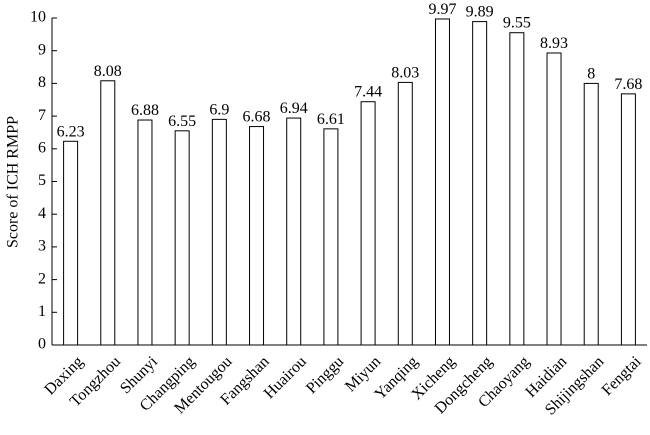 This screenshot has width=650, height=435. I want to click on x-tick-label: Huairou, so click(285, 377).